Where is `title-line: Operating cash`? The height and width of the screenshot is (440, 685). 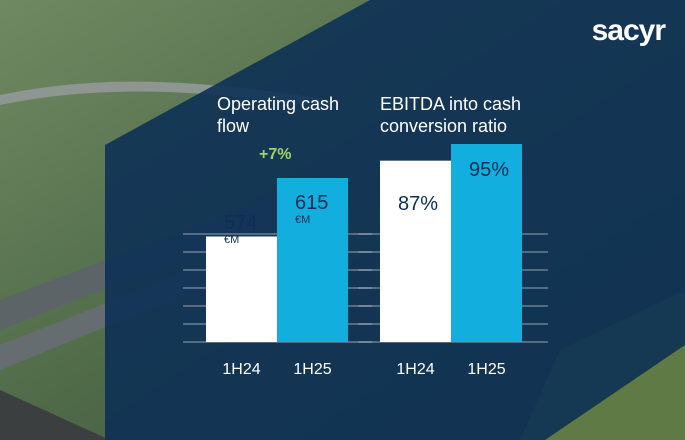
title-line: Operating cash is located at coordinates (278, 104).